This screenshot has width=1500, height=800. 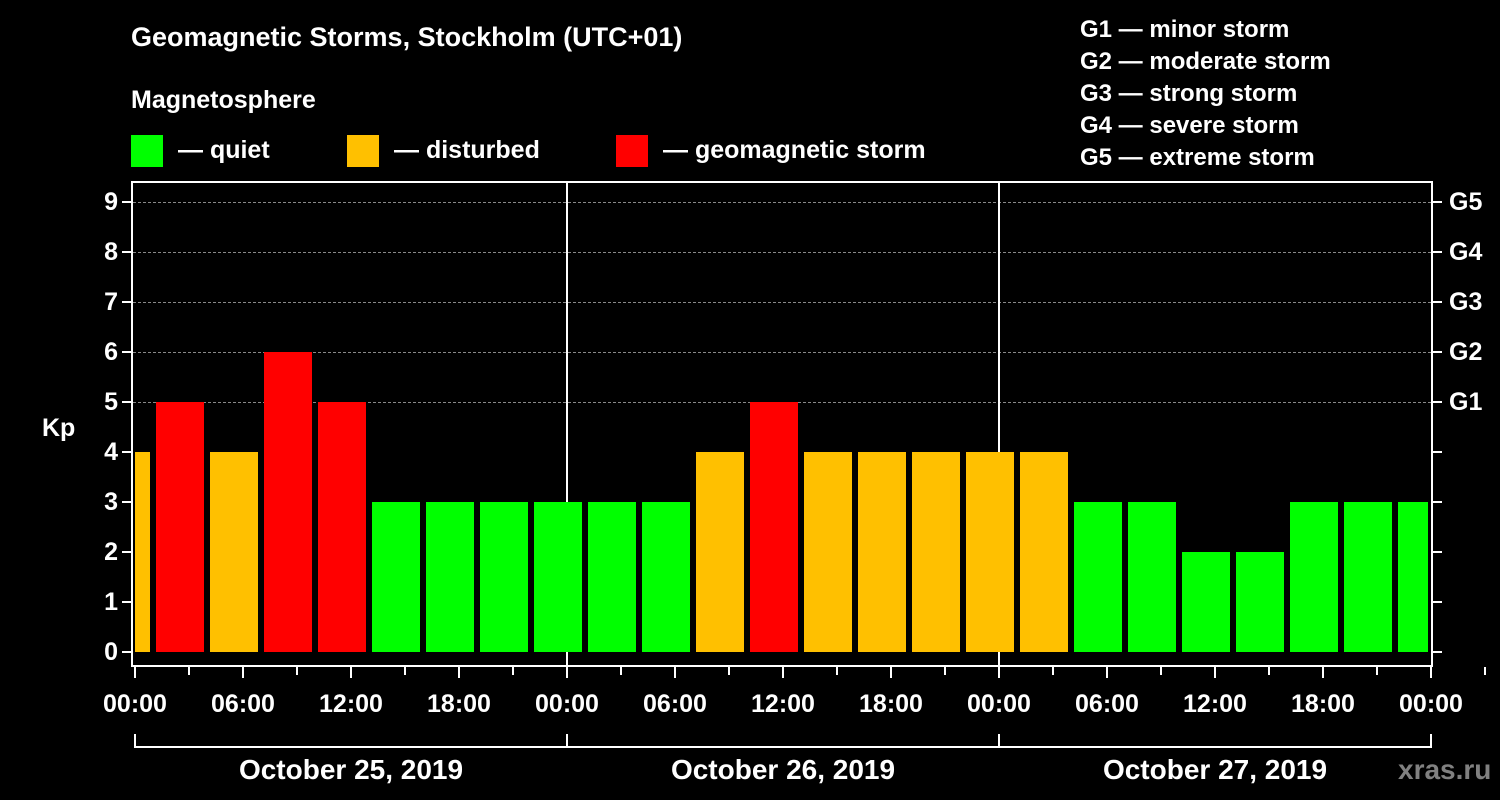 I want to click on right-tick-label: G1, so click(x=1466, y=402).